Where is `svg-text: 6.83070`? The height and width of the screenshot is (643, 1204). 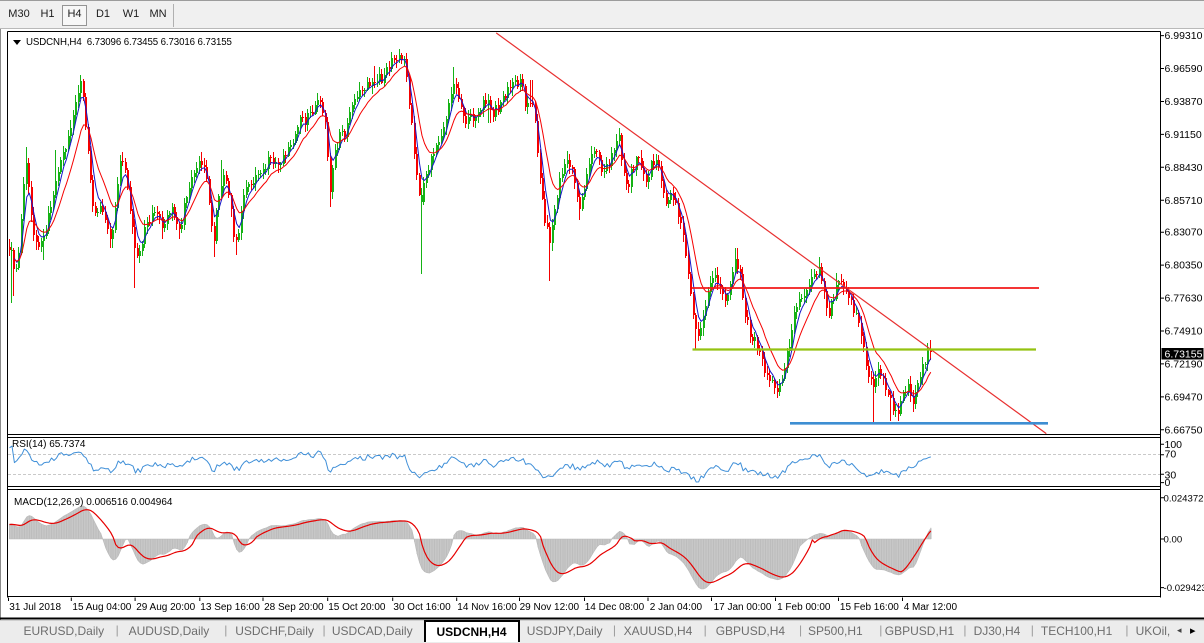 svg-text: 6.83070 is located at coordinates (1184, 233).